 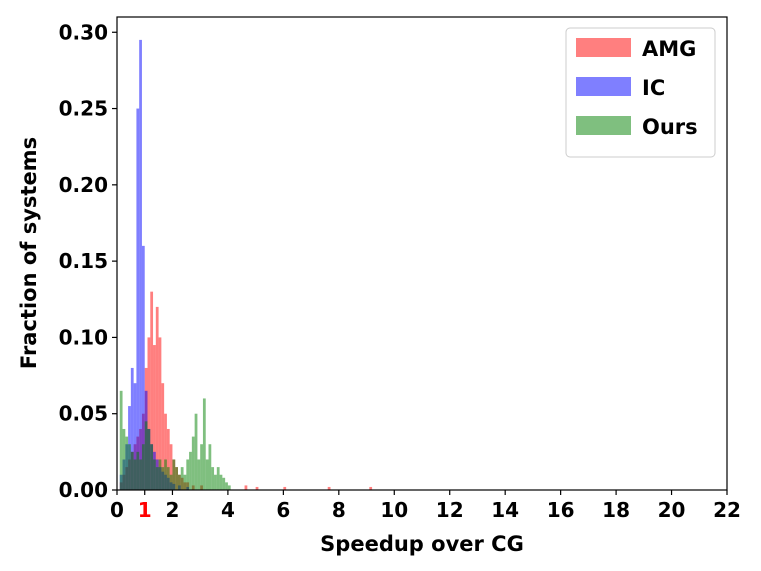 I want to click on y-tick-label: 0.05, so click(x=83, y=414).